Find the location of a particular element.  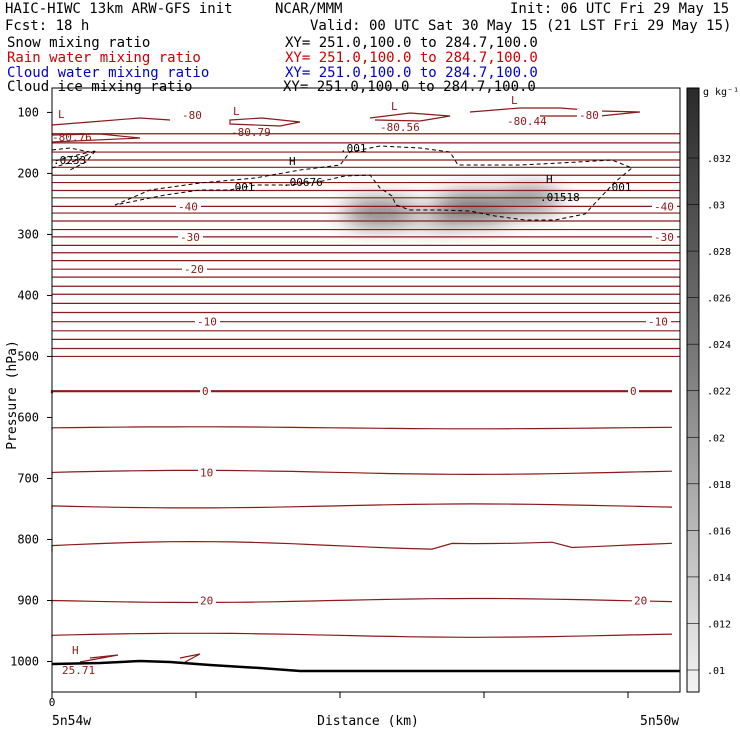

terrain-line is located at coordinates (365, 666).